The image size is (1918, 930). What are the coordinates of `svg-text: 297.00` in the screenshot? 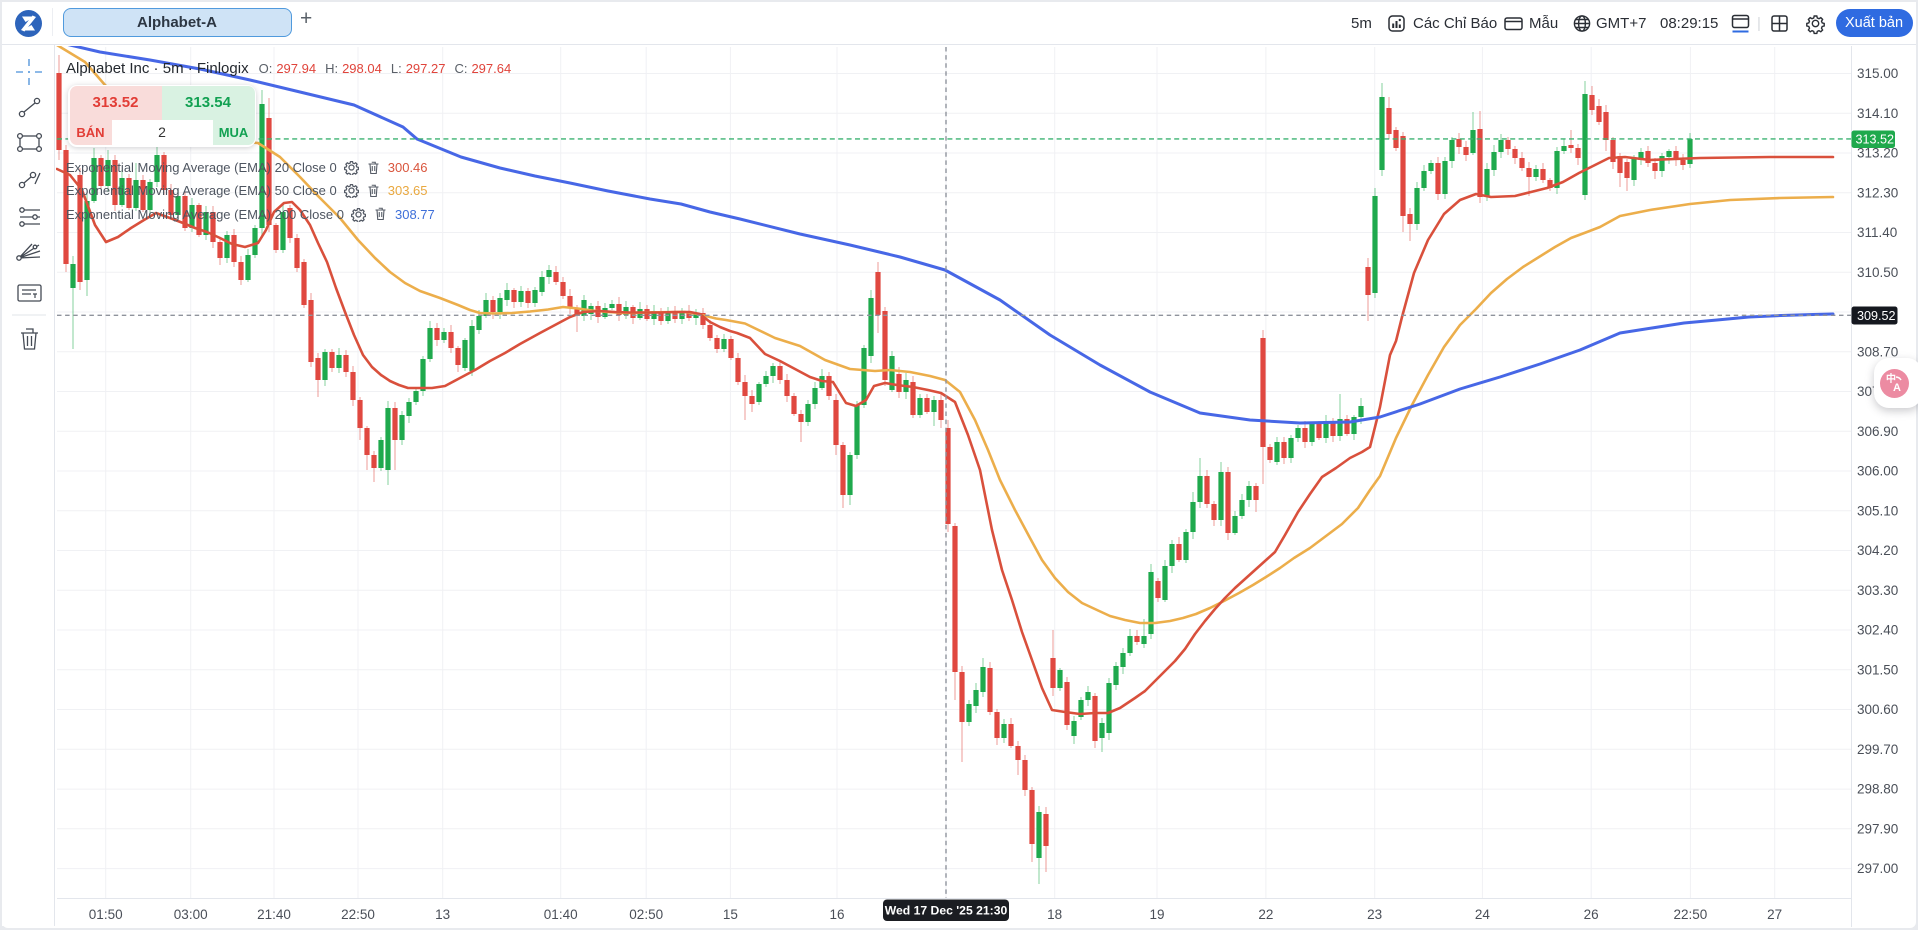 It's located at (1877, 868).